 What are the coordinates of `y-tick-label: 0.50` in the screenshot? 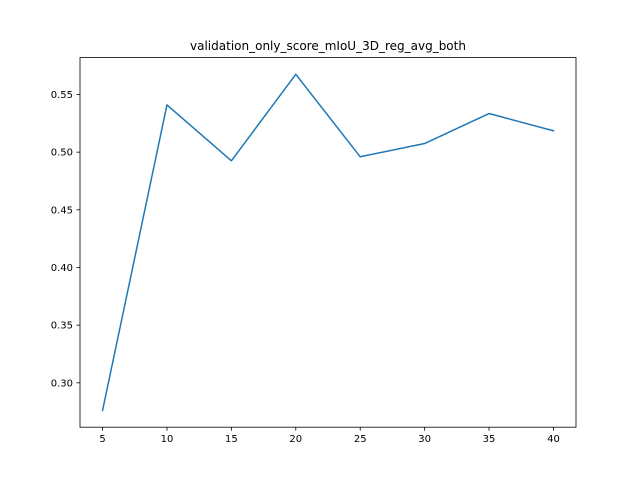 It's located at (62, 153).